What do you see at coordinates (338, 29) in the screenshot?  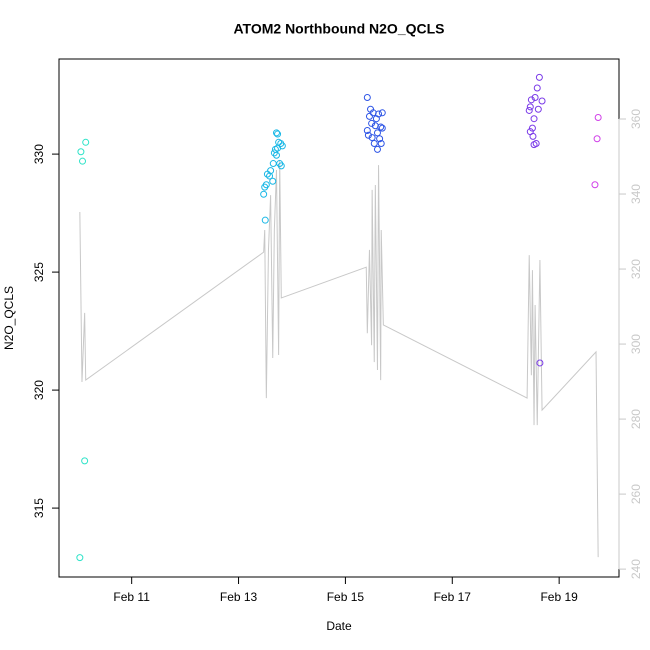 I see `chart-title: ATOM2 Northbound N2O_QCLS` at bounding box center [338, 29].